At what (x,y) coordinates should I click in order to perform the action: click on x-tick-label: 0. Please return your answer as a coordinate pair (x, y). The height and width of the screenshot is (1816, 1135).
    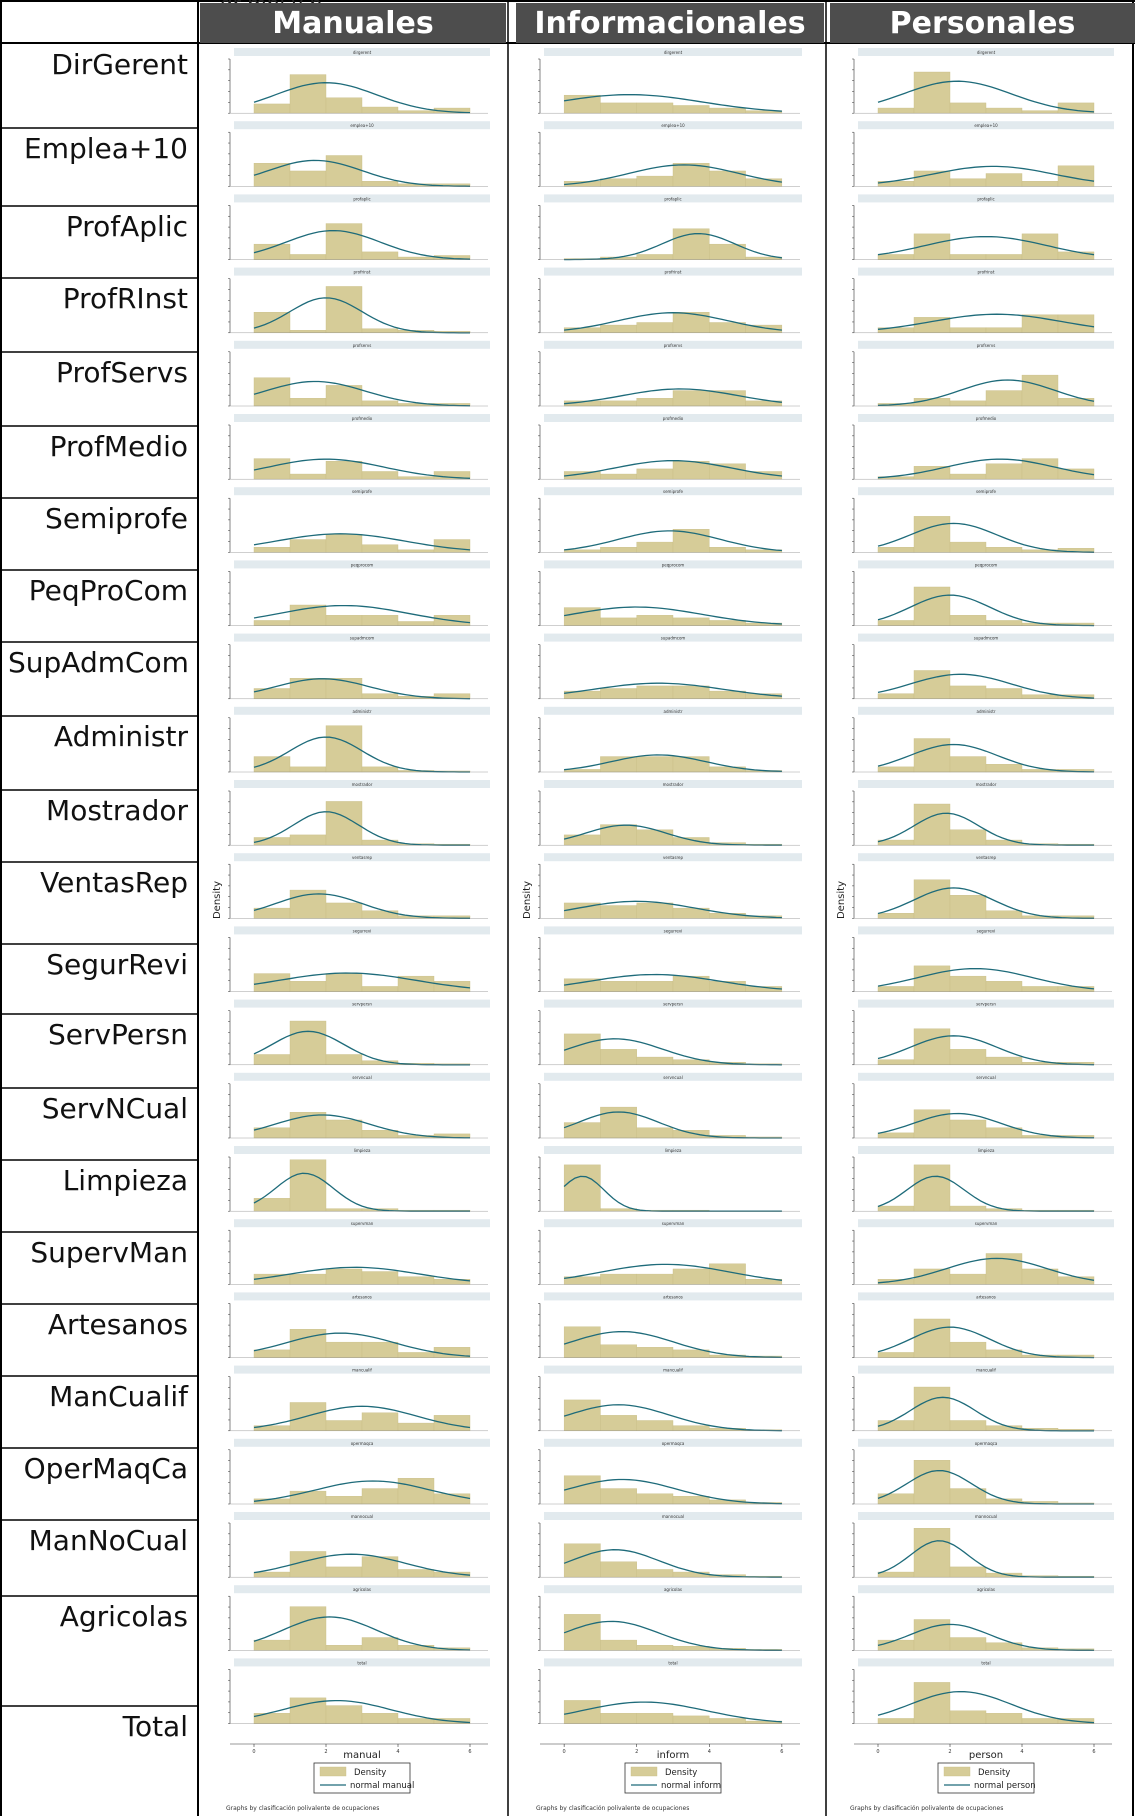
    Looking at the image, I should click on (253, 1752).